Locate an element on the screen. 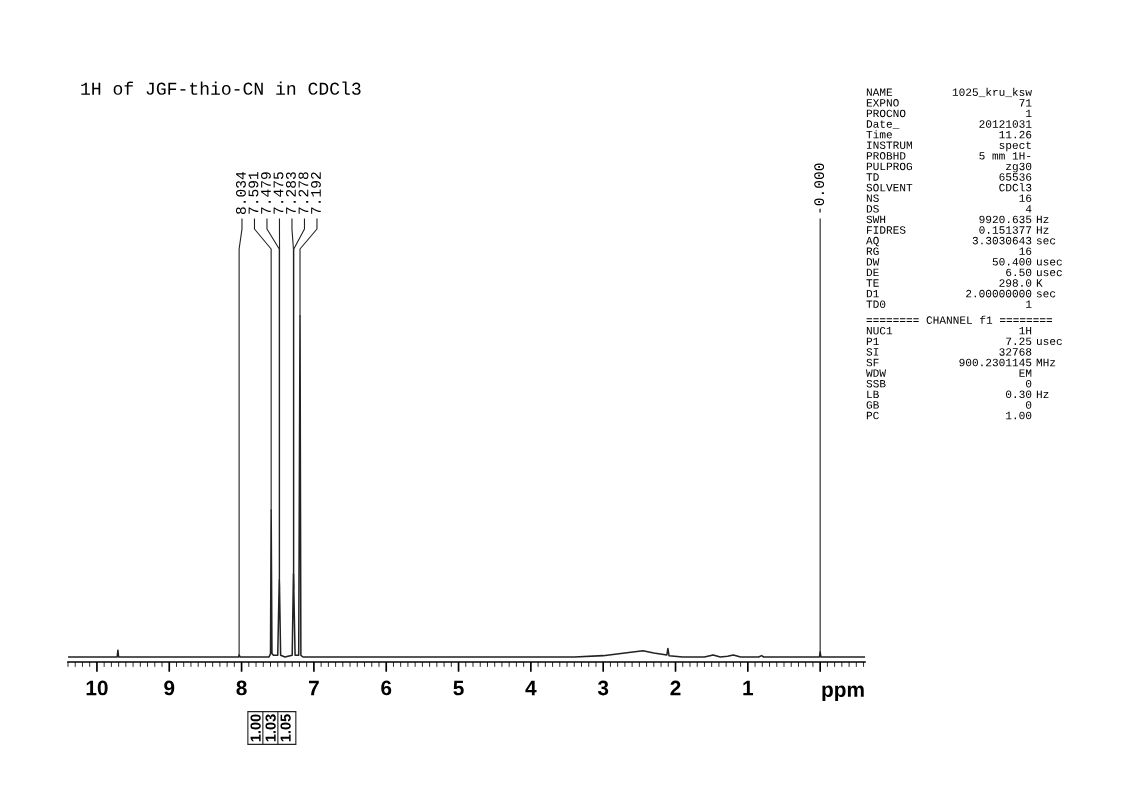 This screenshot has width=1136, height=810. text: DE 6.50 usec is located at coordinates (964, 272).